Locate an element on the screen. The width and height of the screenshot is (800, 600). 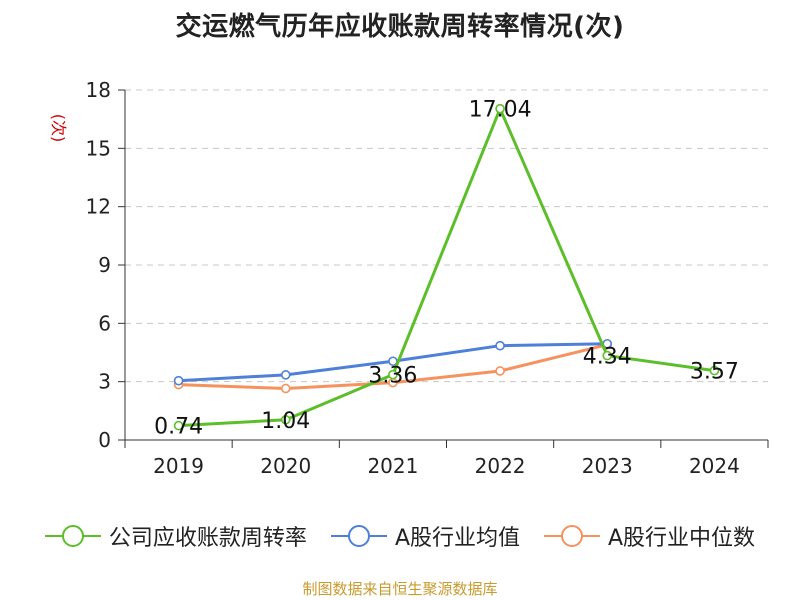
data-label: 4.34 is located at coordinates (607, 357).